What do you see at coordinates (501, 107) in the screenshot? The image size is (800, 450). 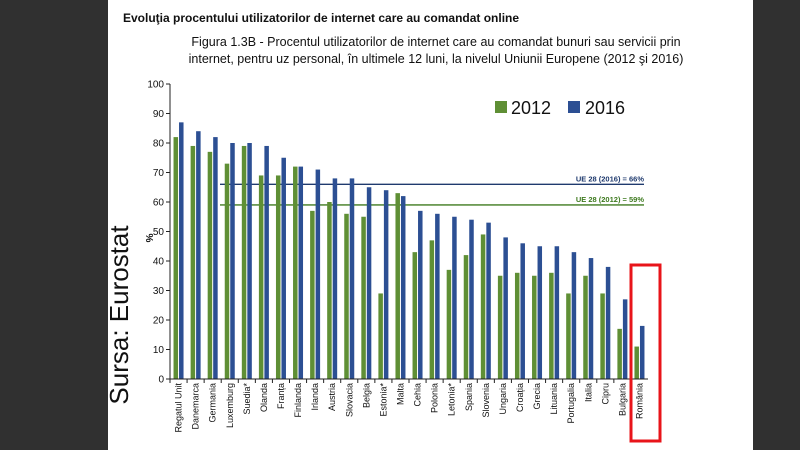 I see `legend-swatch-2012` at bounding box center [501, 107].